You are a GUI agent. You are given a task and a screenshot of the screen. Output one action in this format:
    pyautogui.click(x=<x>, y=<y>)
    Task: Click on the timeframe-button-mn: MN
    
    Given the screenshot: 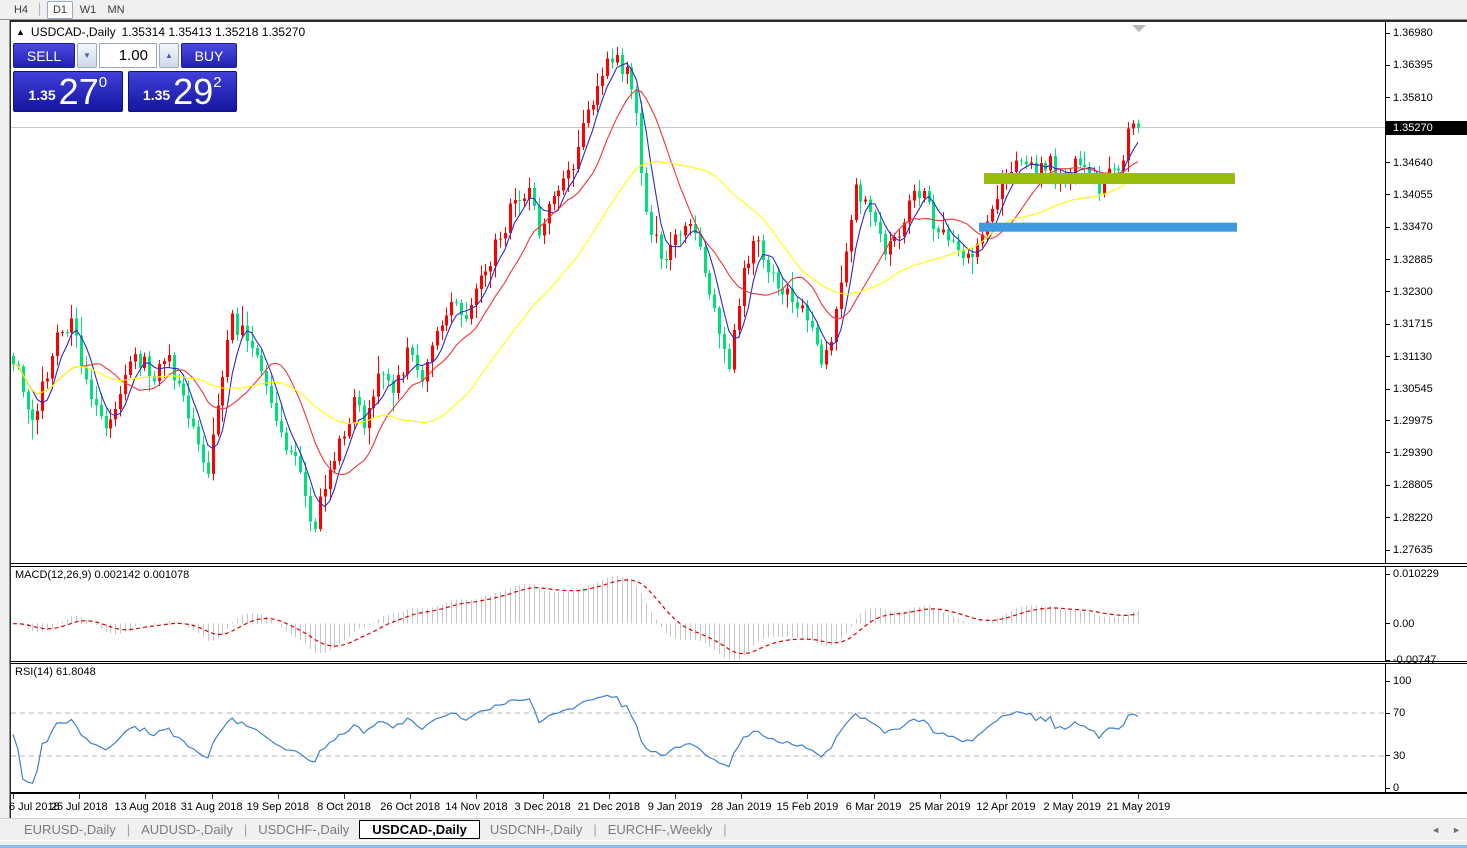 What is the action you would take?
    pyautogui.click(x=116, y=9)
    